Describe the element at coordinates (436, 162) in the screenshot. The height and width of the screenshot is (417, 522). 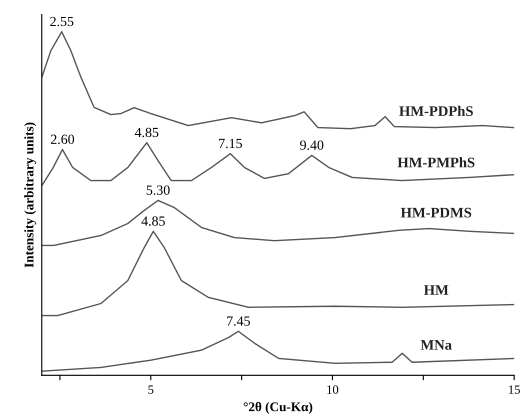
I see `series-label: HM-PMPhS` at that location.